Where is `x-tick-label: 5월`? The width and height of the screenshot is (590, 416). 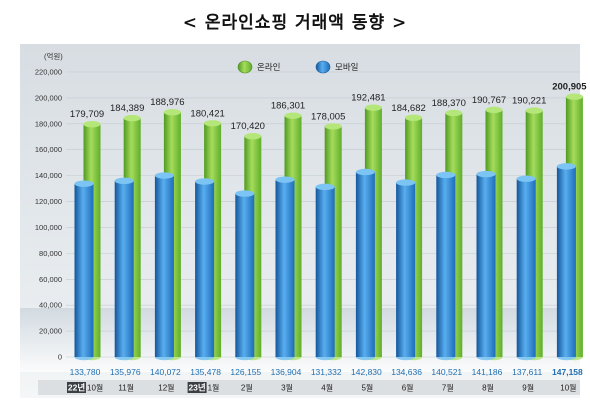 x-tick-label: 5월 is located at coordinates (367, 388).